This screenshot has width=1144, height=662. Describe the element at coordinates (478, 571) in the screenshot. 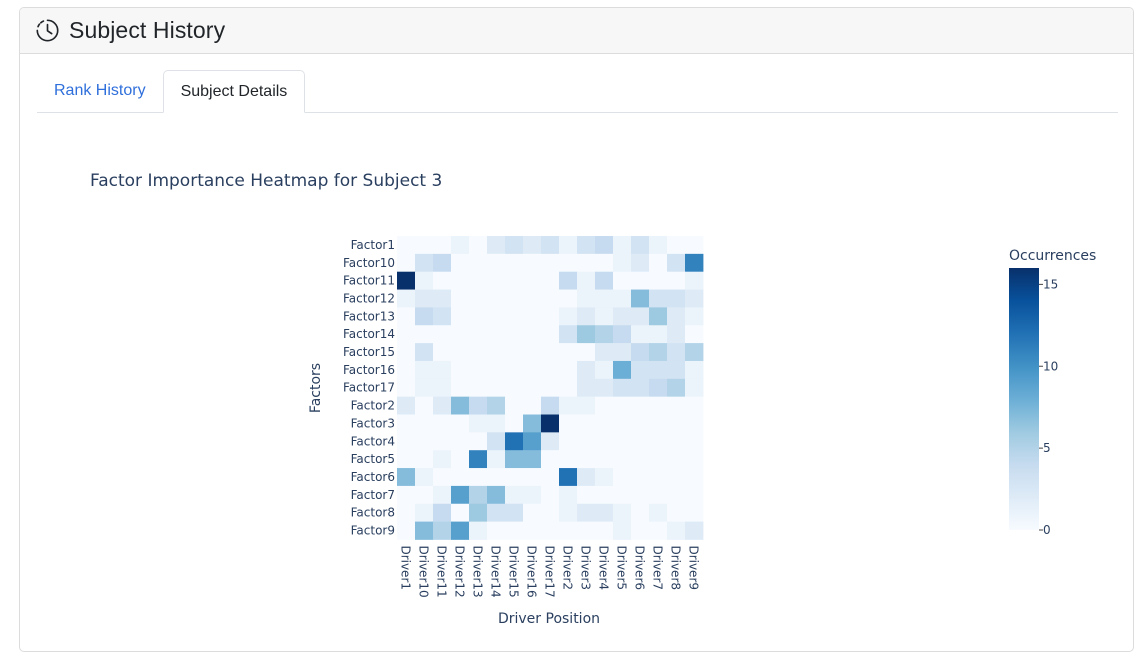

I see `x-tick-label: Driver13` at that location.